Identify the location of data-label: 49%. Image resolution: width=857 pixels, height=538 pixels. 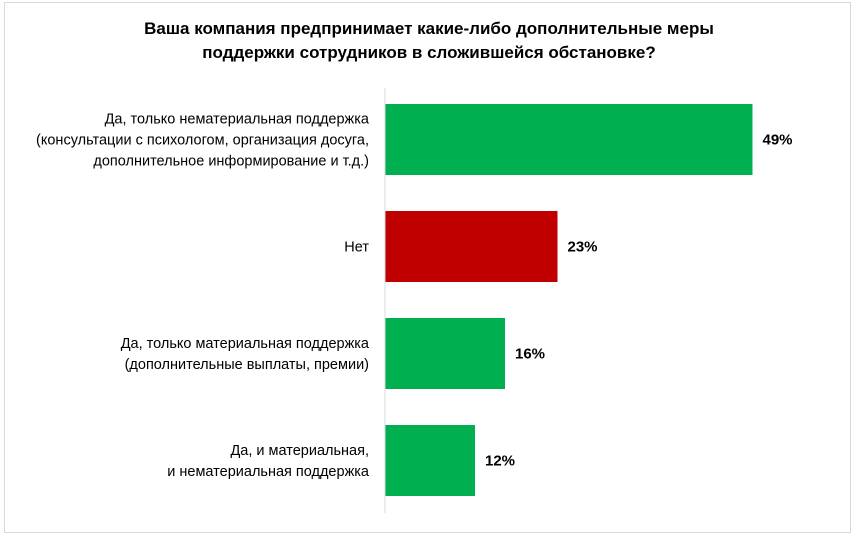
(778, 140).